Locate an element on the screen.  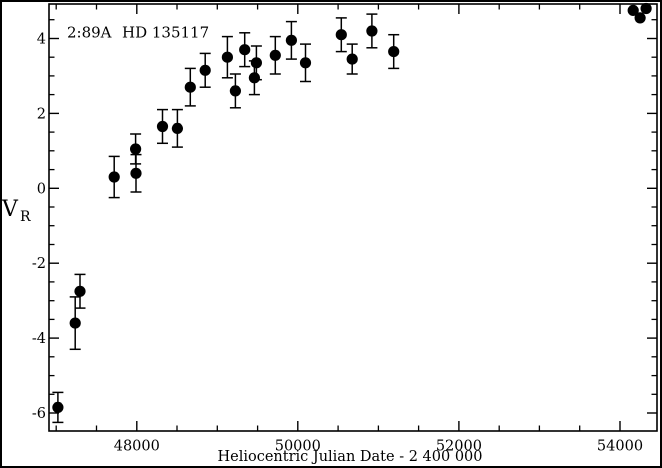
y-axis-label: V is located at coordinates (10, 209).